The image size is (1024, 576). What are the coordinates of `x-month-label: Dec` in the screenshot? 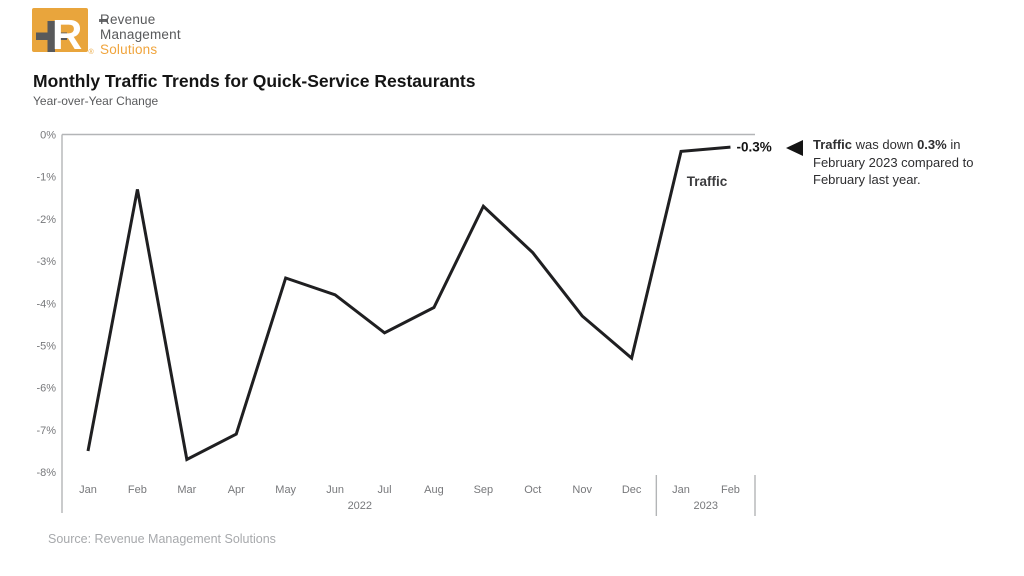 It's located at (632, 490).